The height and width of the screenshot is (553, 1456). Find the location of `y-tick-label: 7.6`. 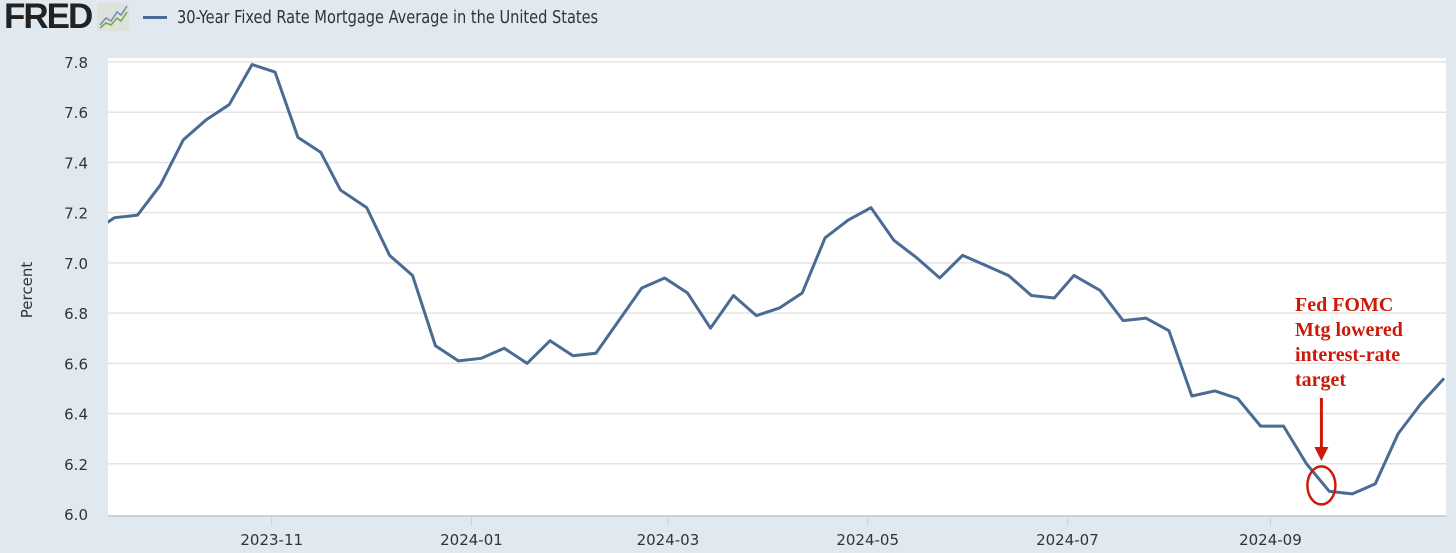

y-tick-label: 7.6 is located at coordinates (76, 113).